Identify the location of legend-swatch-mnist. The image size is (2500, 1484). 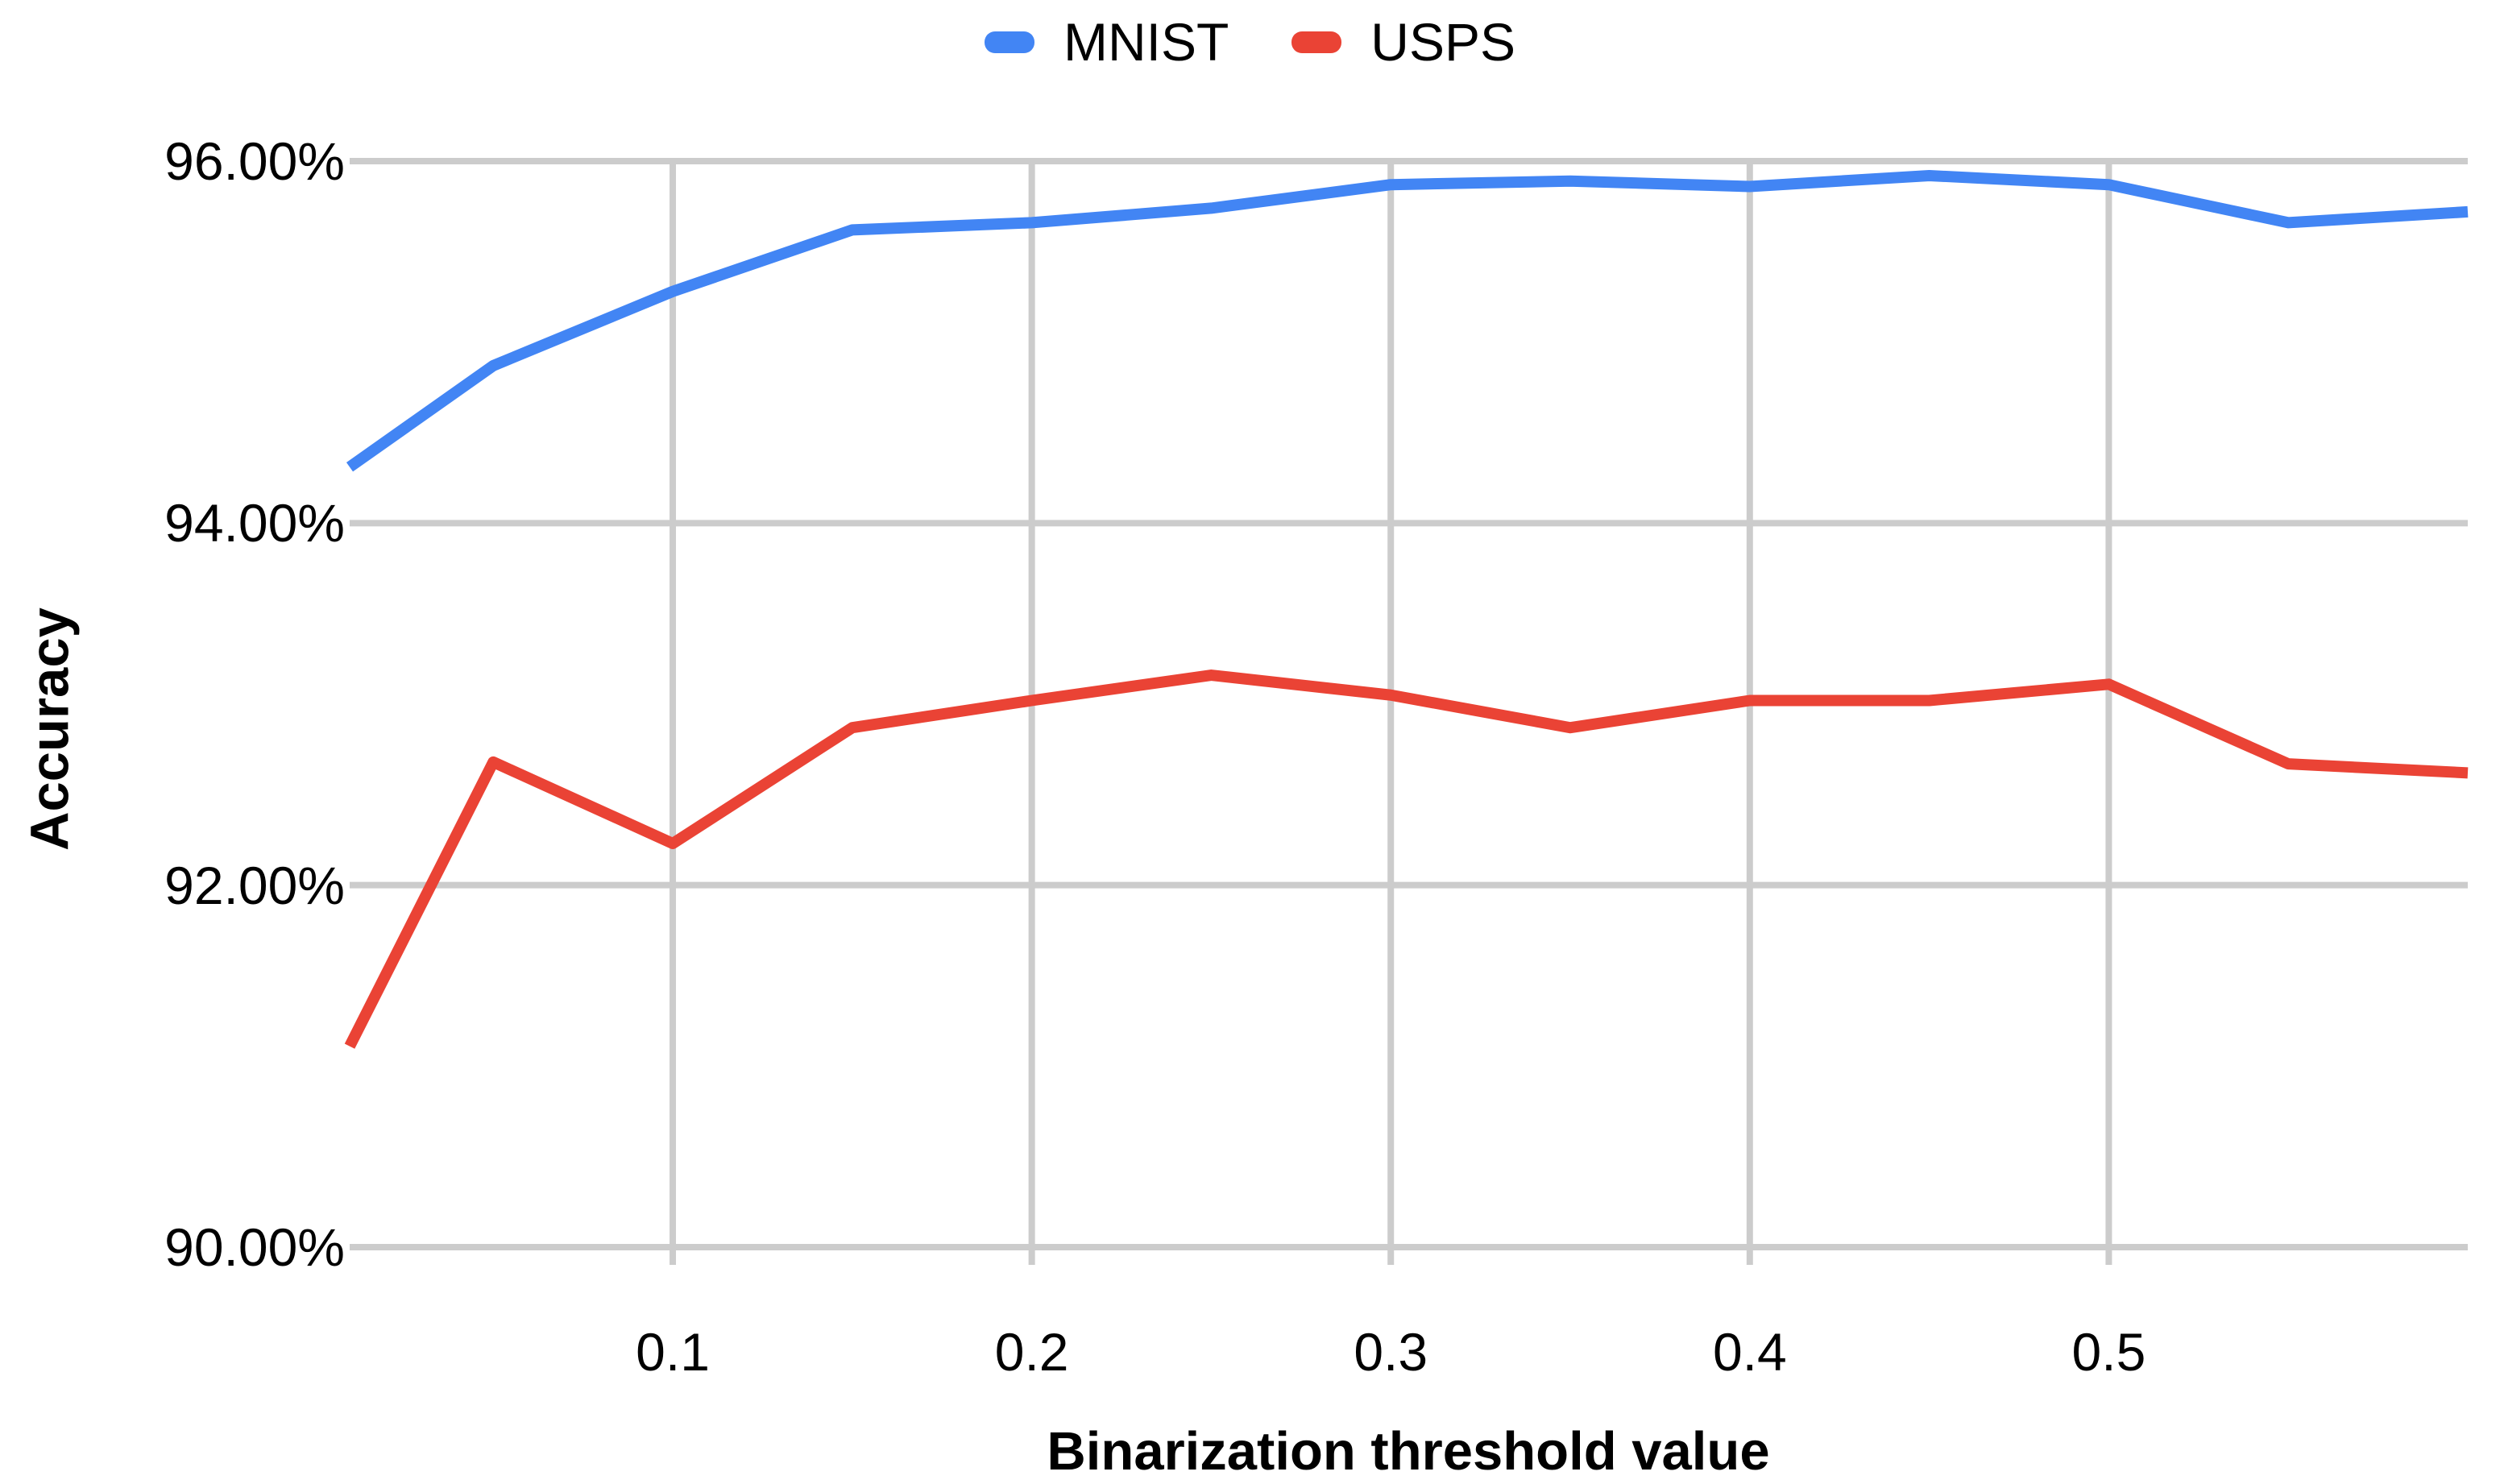
(1009, 42).